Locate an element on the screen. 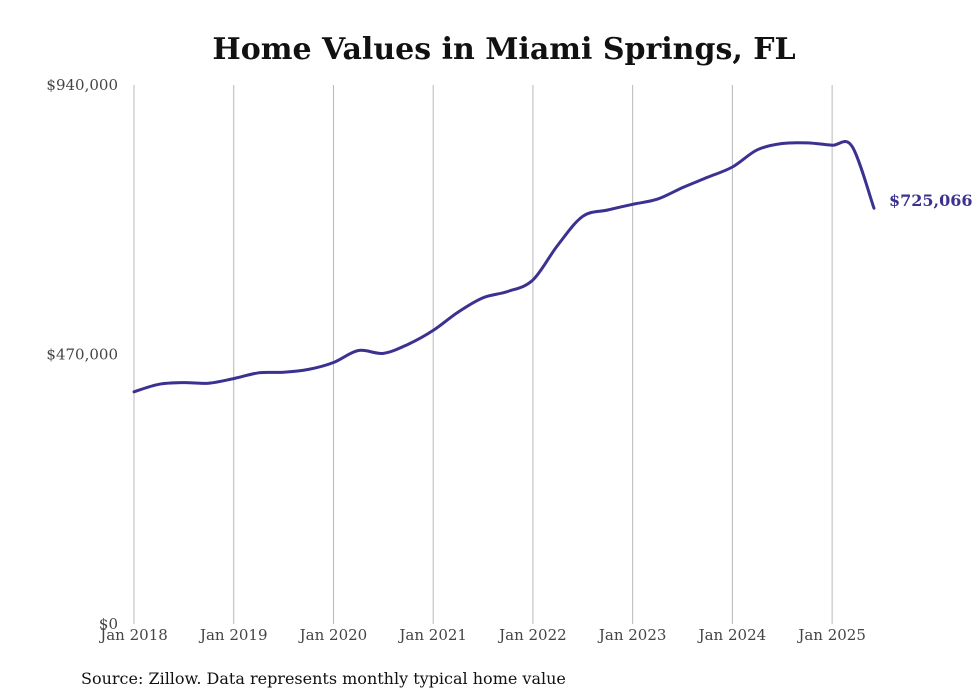 This screenshot has height=699, width=980. x-tick-label: Jan 2018 is located at coordinates (133, 635).